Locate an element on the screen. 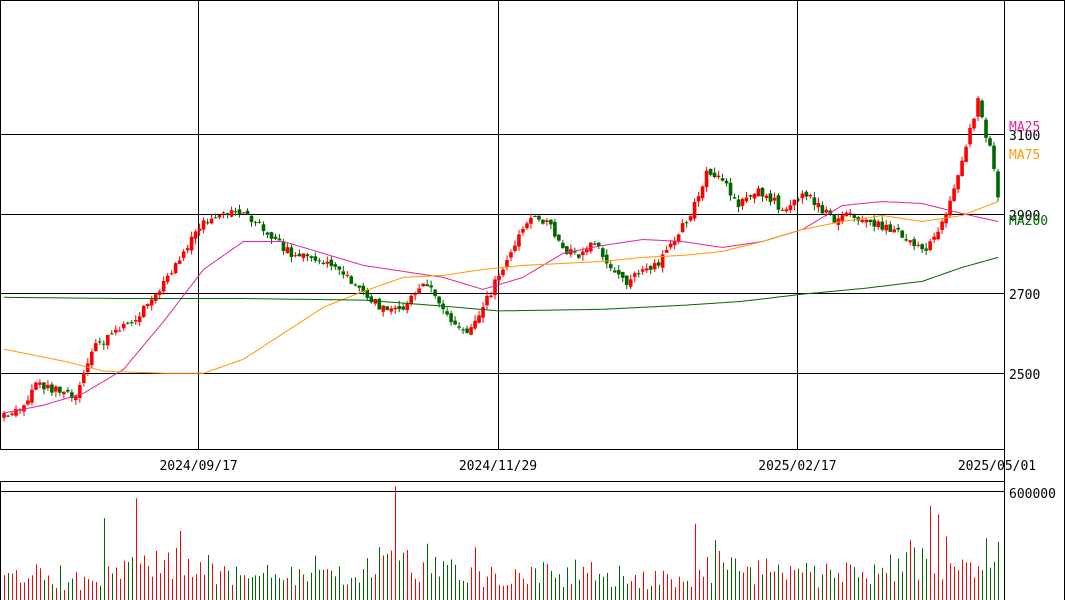  price-tick-label: 2500 is located at coordinates (1024, 375).